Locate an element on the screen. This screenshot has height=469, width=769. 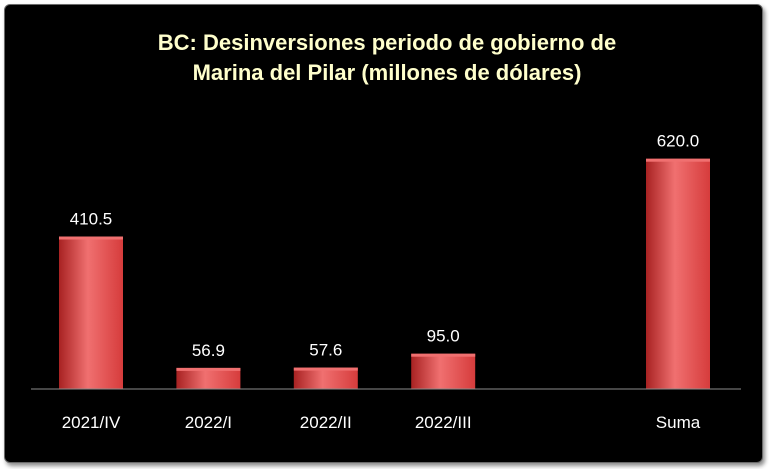
x-tick-label: 2021/IV is located at coordinates (91, 422).